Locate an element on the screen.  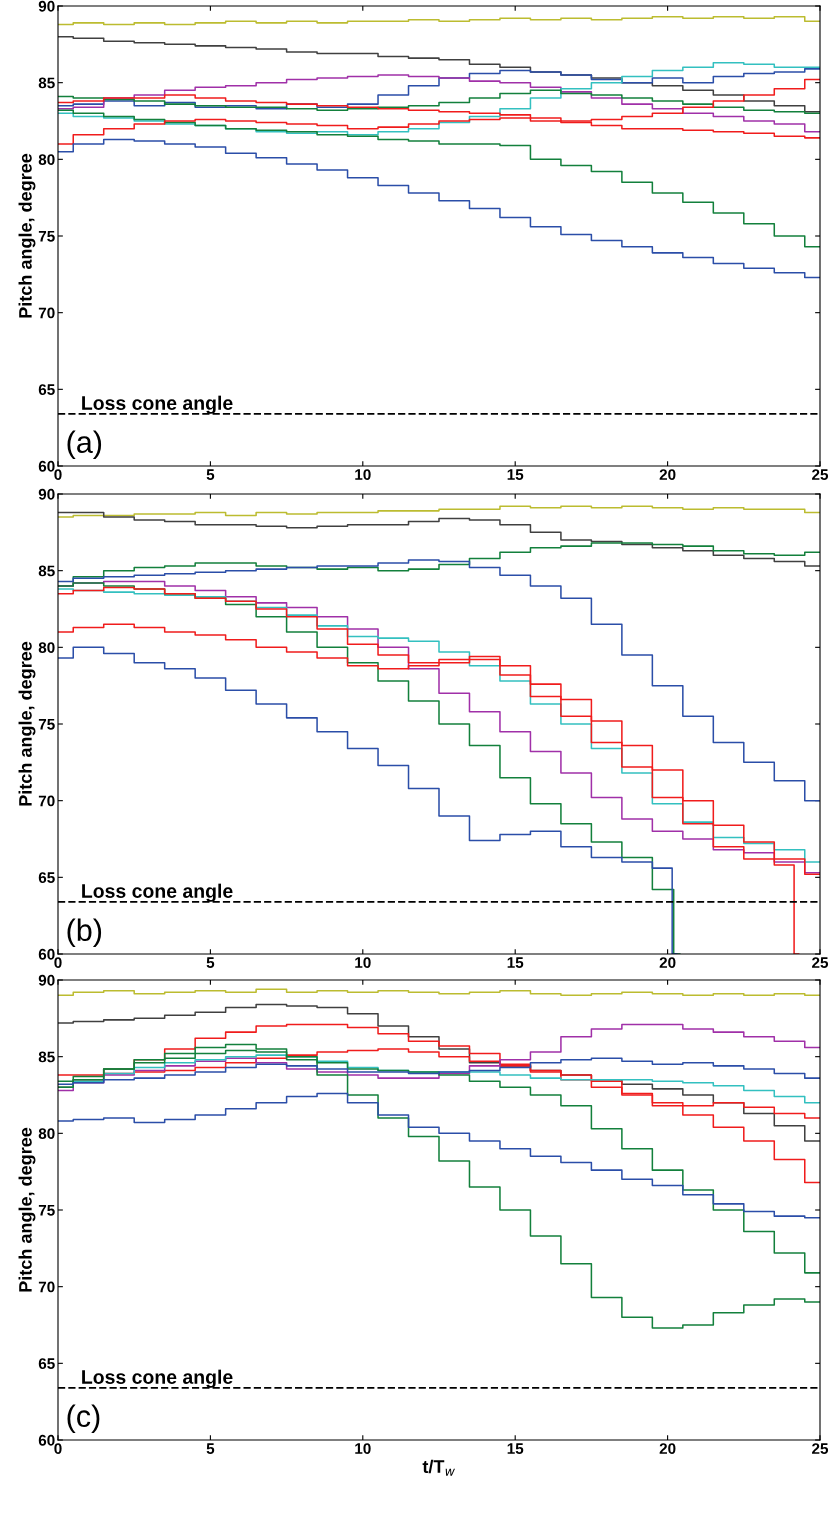
annotation: (a) is located at coordinates (84, 445).